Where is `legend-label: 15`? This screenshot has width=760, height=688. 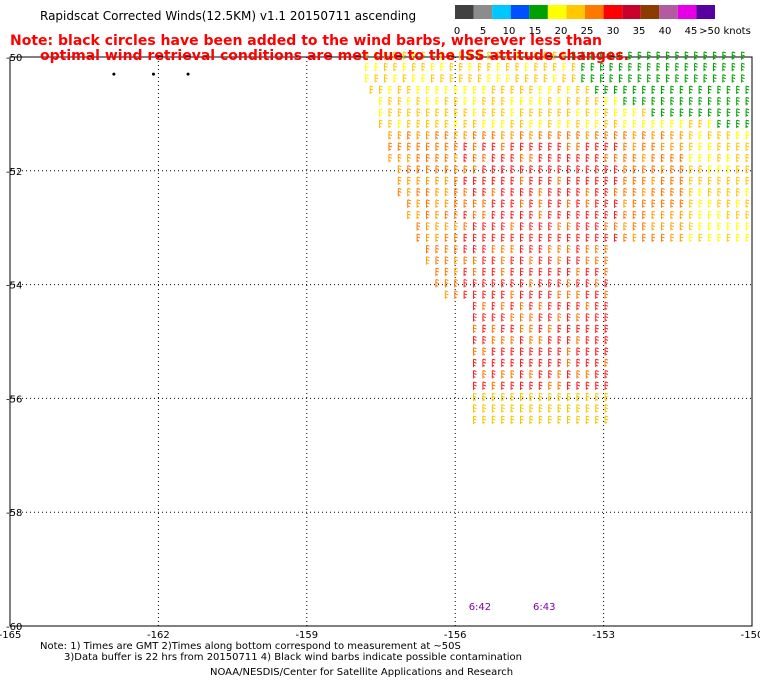 legend-label: 15 is located at coordinates (535, 31).